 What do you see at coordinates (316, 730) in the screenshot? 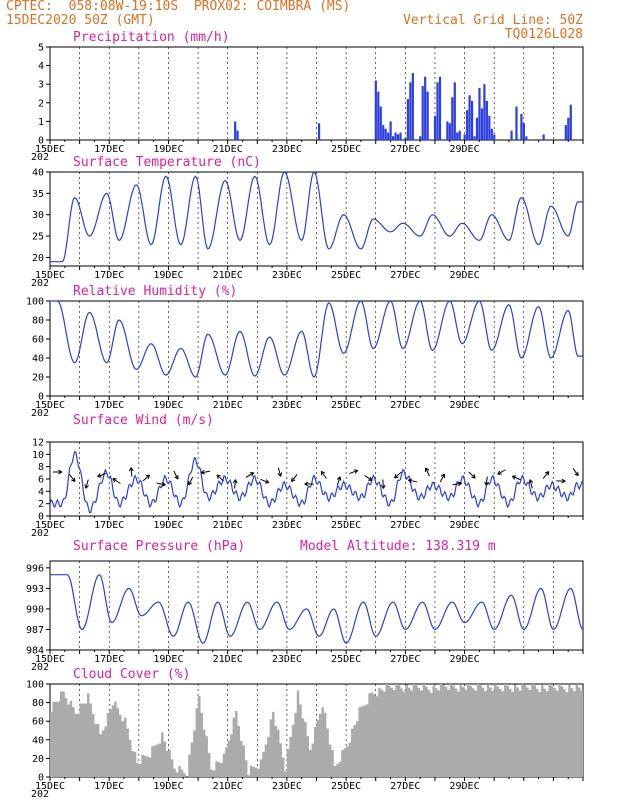
I see `cloud-cover-area` at bounding box center [316, 730].